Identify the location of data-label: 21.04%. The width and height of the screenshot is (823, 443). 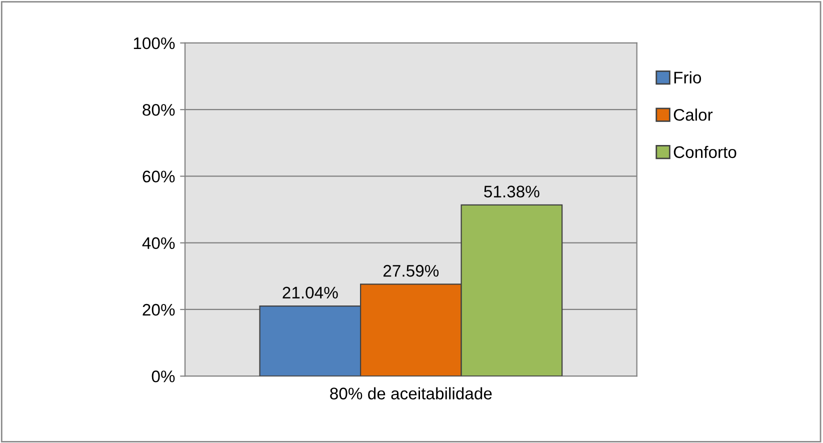
(310, 292).